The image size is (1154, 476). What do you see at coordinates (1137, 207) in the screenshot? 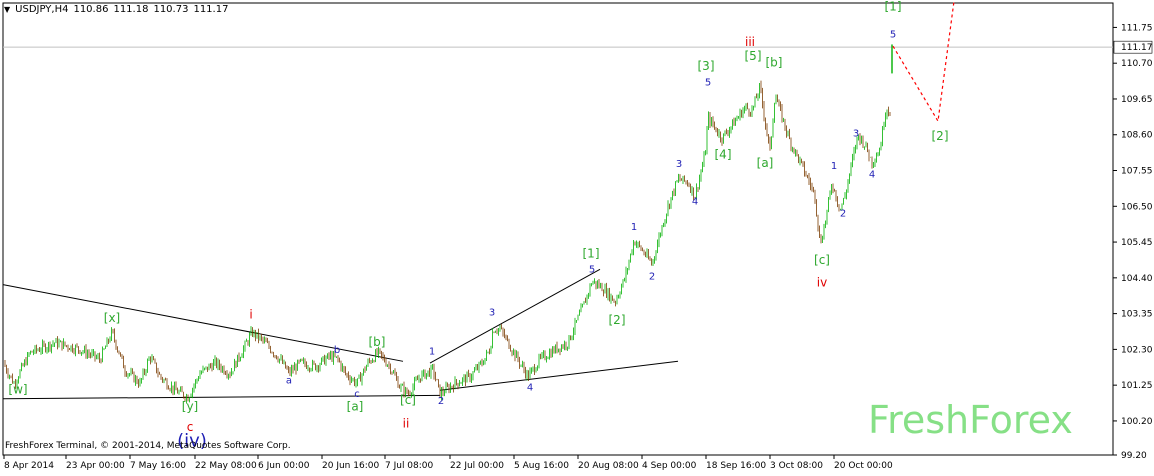
I see `y-tick-label: 106.50` at bounding box center [1137, 207].